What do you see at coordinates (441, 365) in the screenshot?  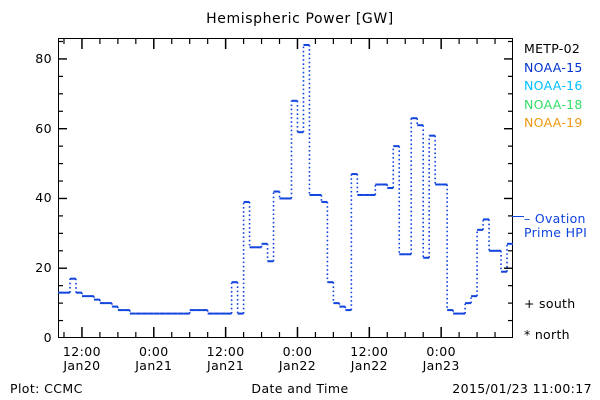 I see `x-tick-date: Jan23` at bounding box center [441, 365].